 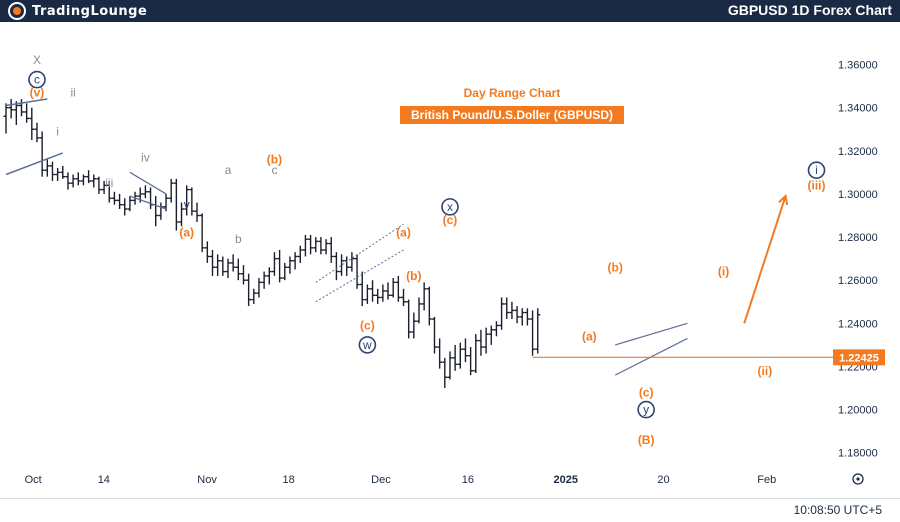 What do you see at coordinates (17, 11) in the screenshot?
I see `logo-icon` at bounding box center [17, 11].